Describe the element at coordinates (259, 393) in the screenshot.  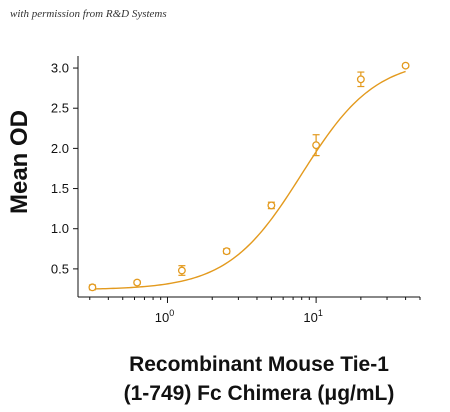
I see `x-axis-label-line-2: (1-749) Fc Chimera (μg/mL)` at that location.